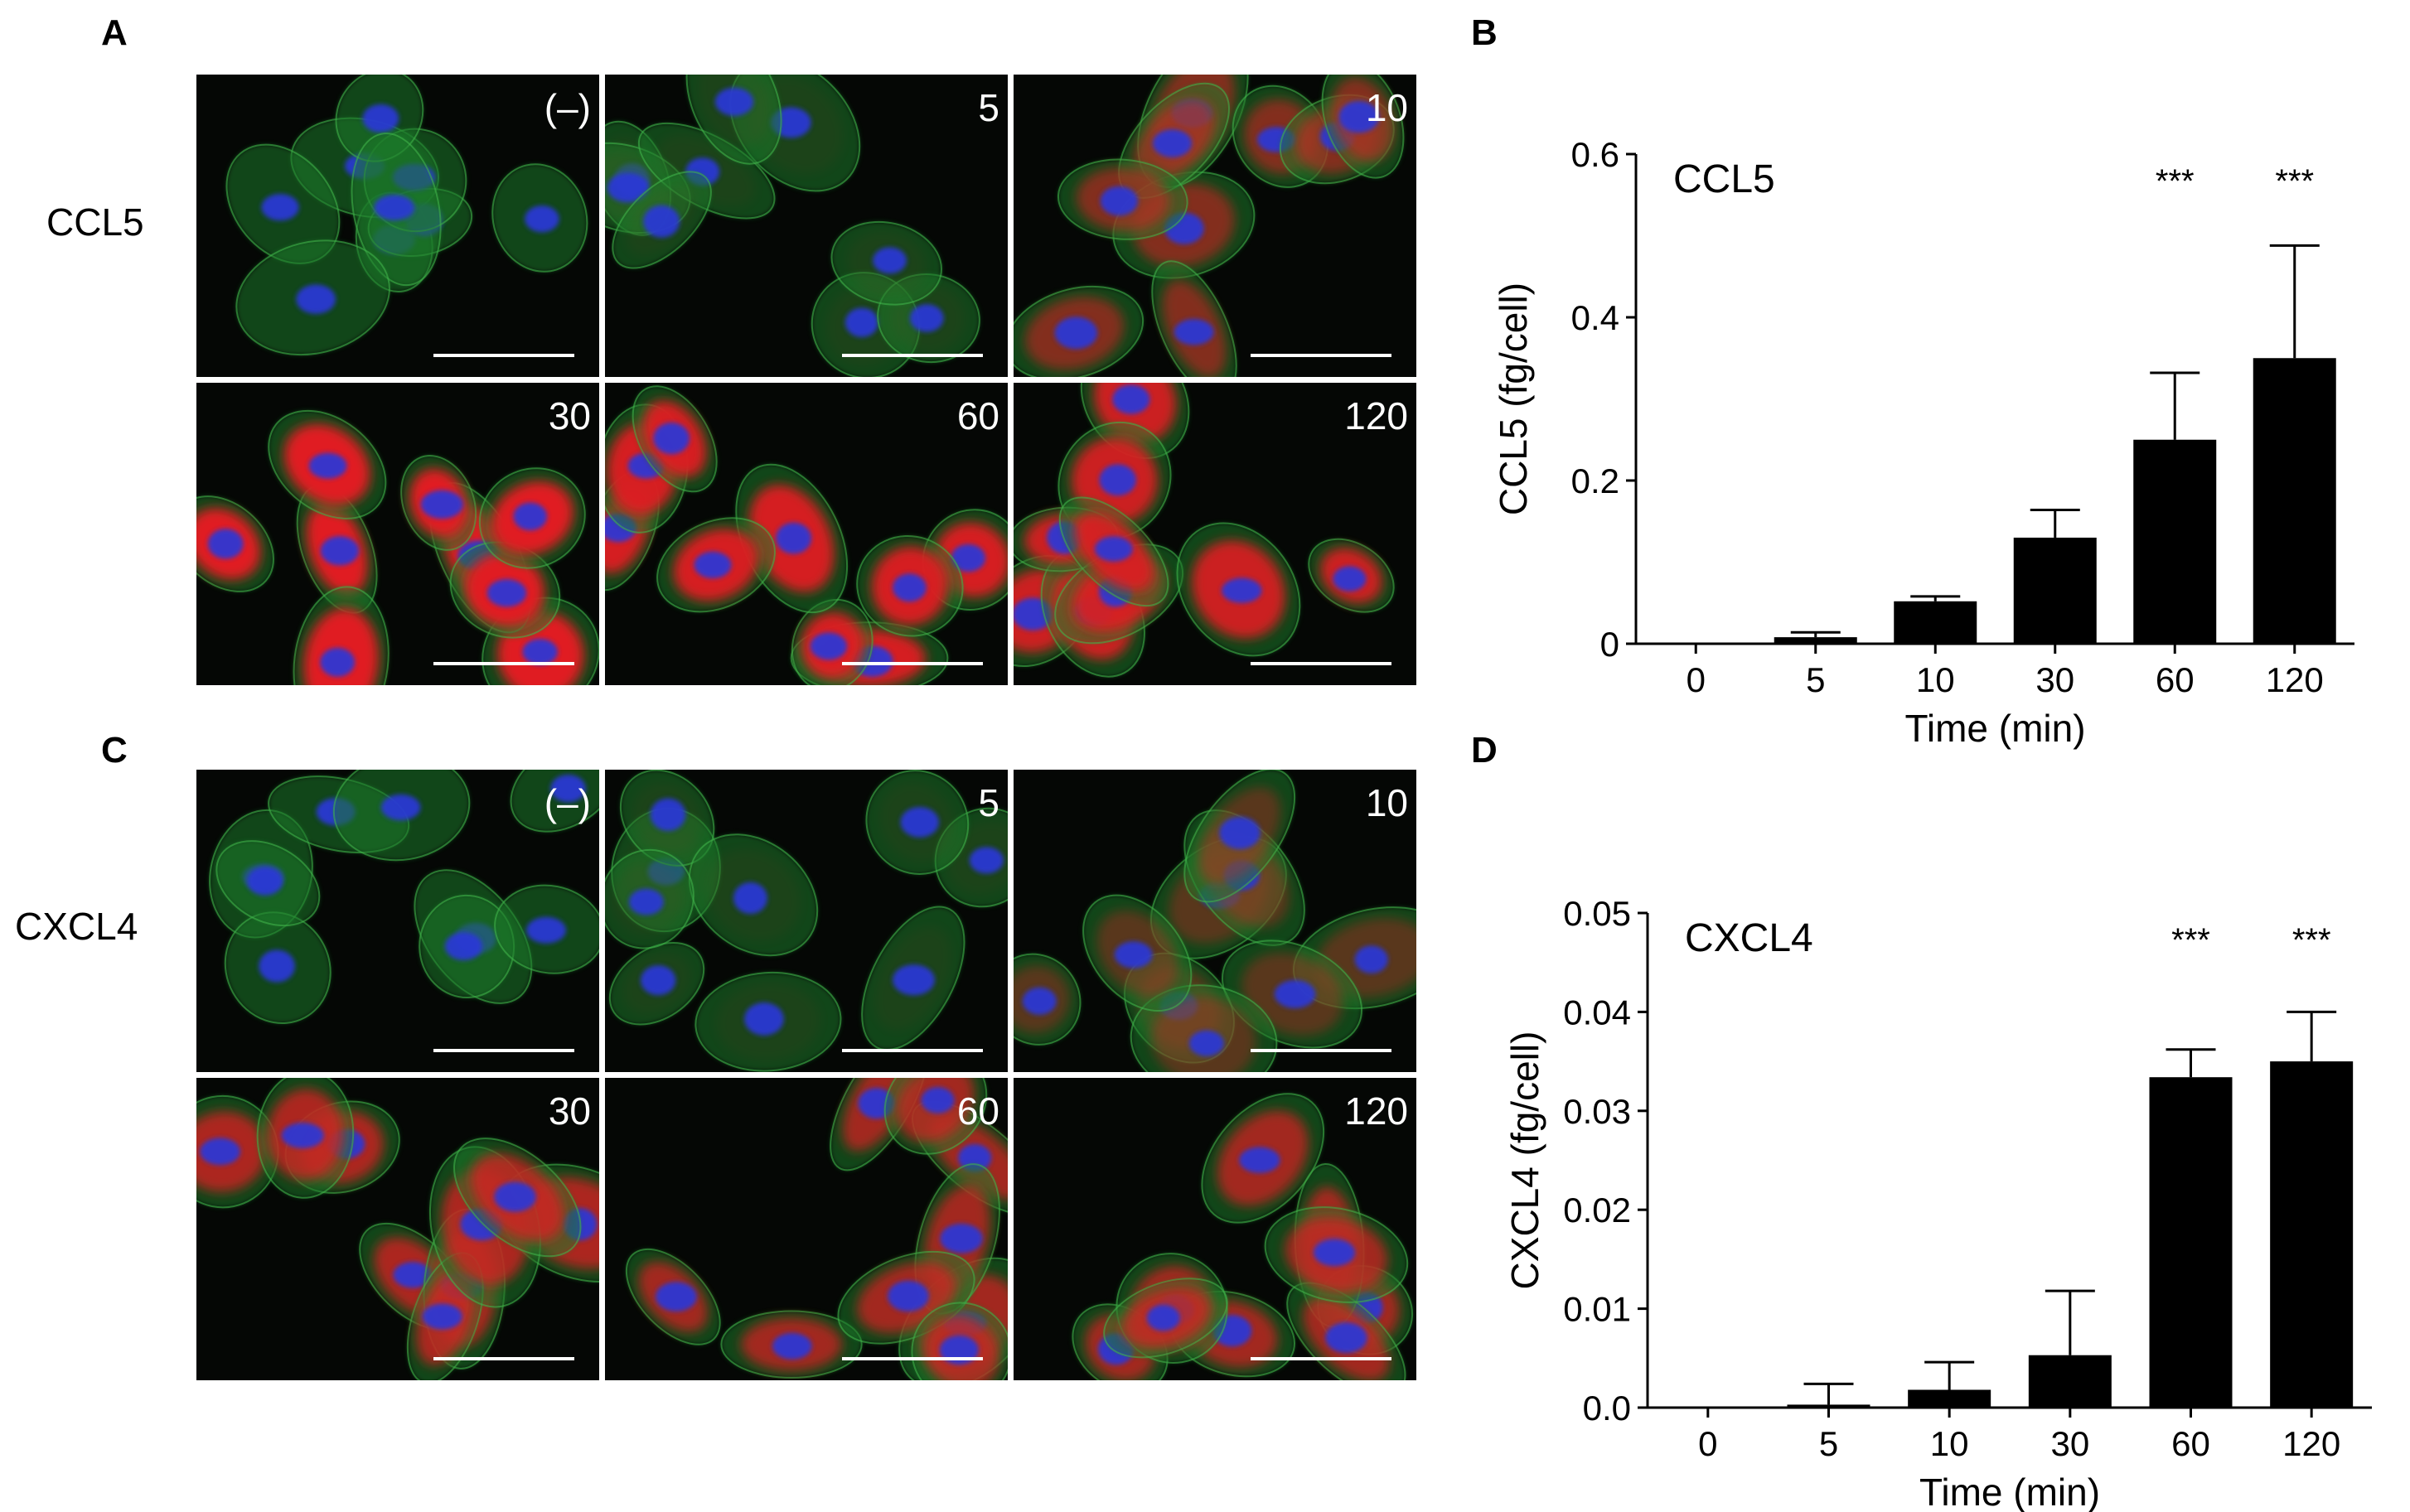  What do you see at coordinates (1597, 1309) in the screenshot?
I see `y-tick-label: 0.01` at bounding box center [1597, 1309].